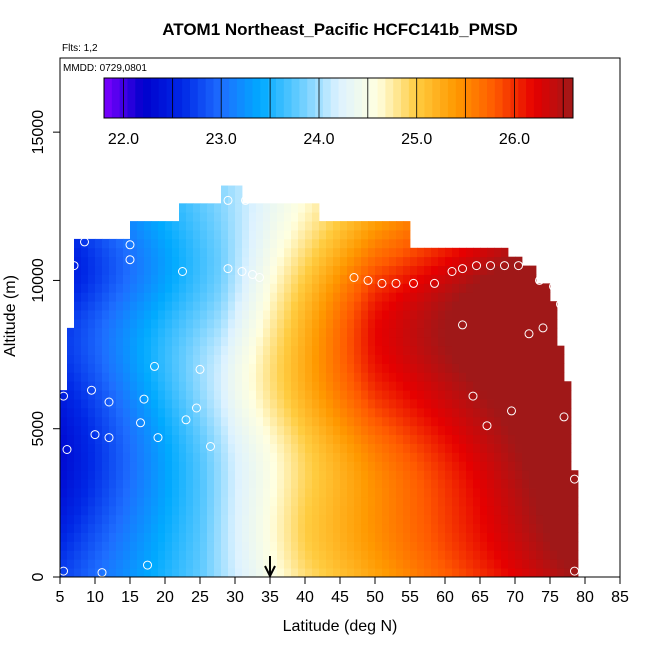 This screenshot has width=650, height=650. What do you see at coordinates (550, 597) in the screenshot?
I see `x-tick-label: 75` at bounding box center [550, 597].